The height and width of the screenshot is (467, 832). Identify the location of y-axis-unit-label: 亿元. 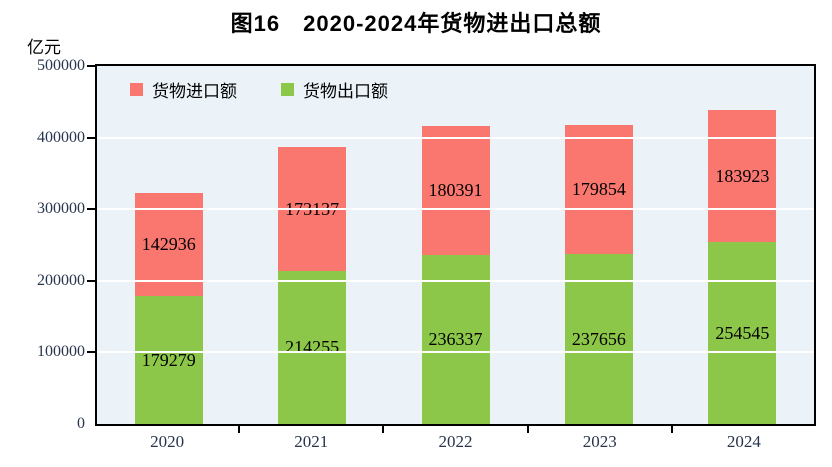
(44, 47).